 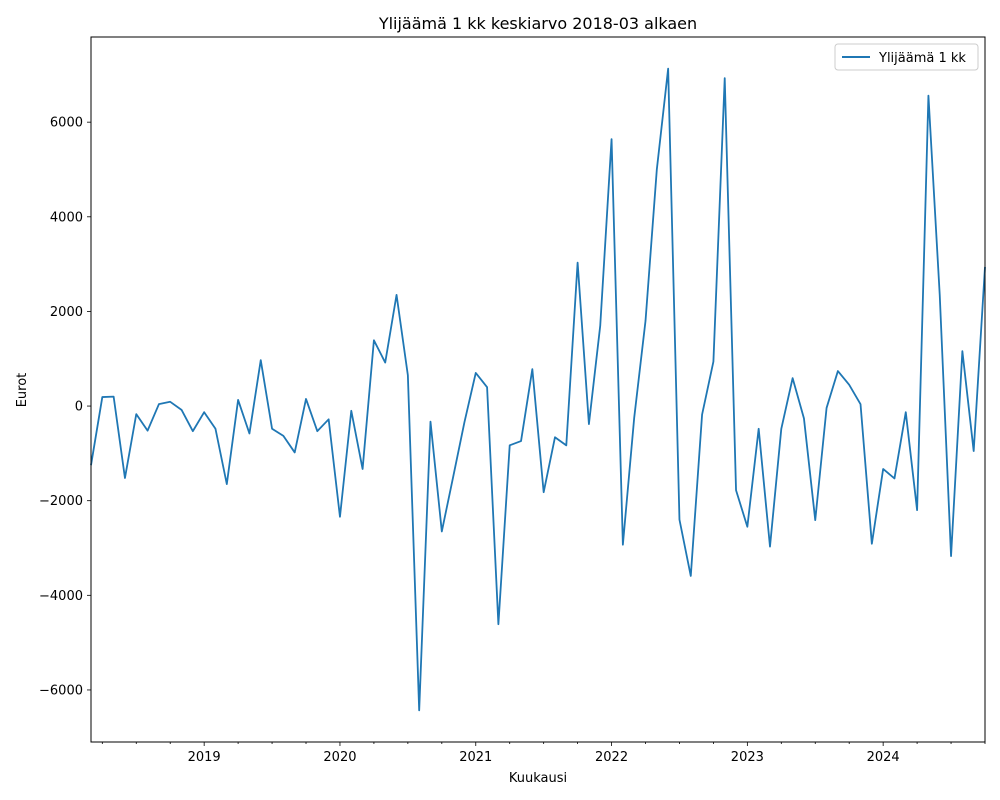 What do you see at coordinates (61, 501) in the screenshot?
I see `y-tick-label: −2000` at bounding box center [61, 501].